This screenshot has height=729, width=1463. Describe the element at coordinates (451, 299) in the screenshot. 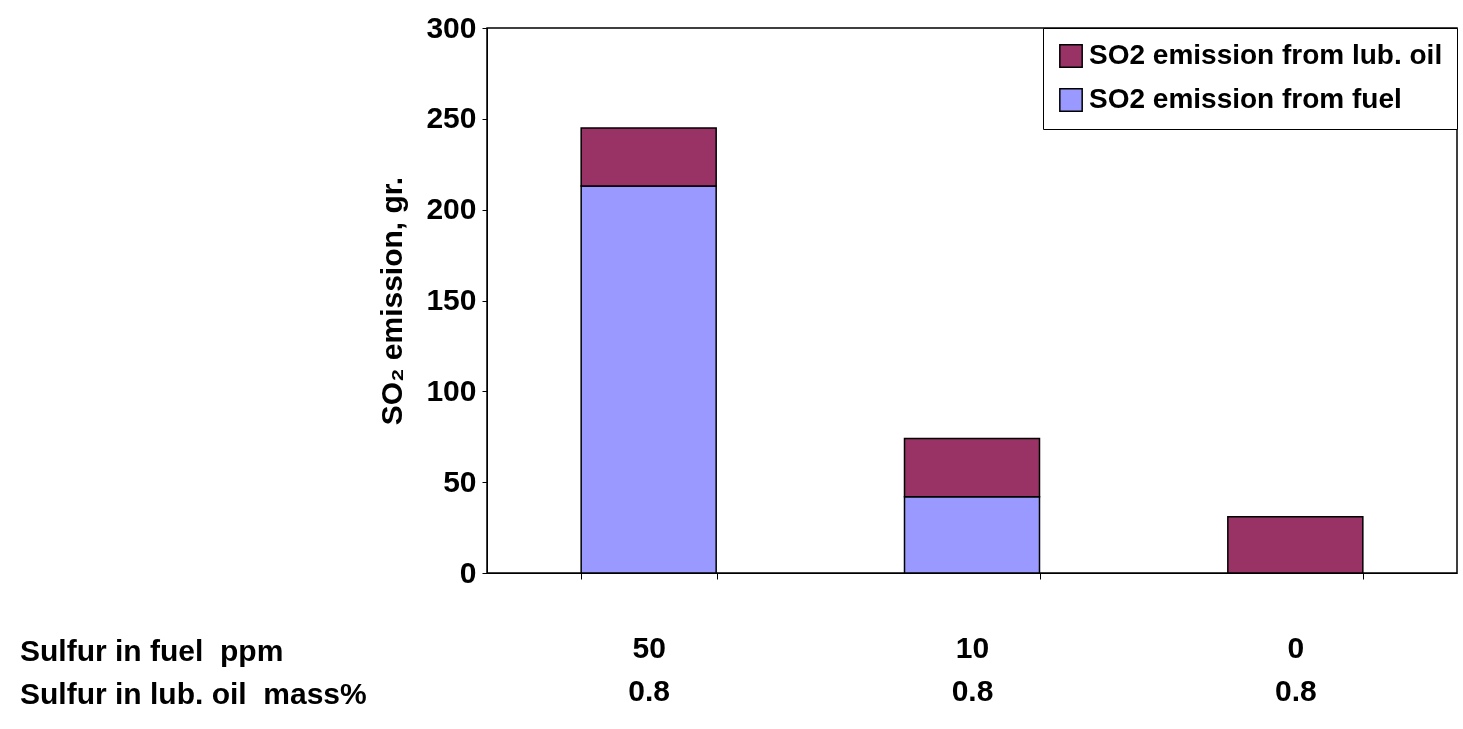

I see `y-tick-label: 150` at that location.